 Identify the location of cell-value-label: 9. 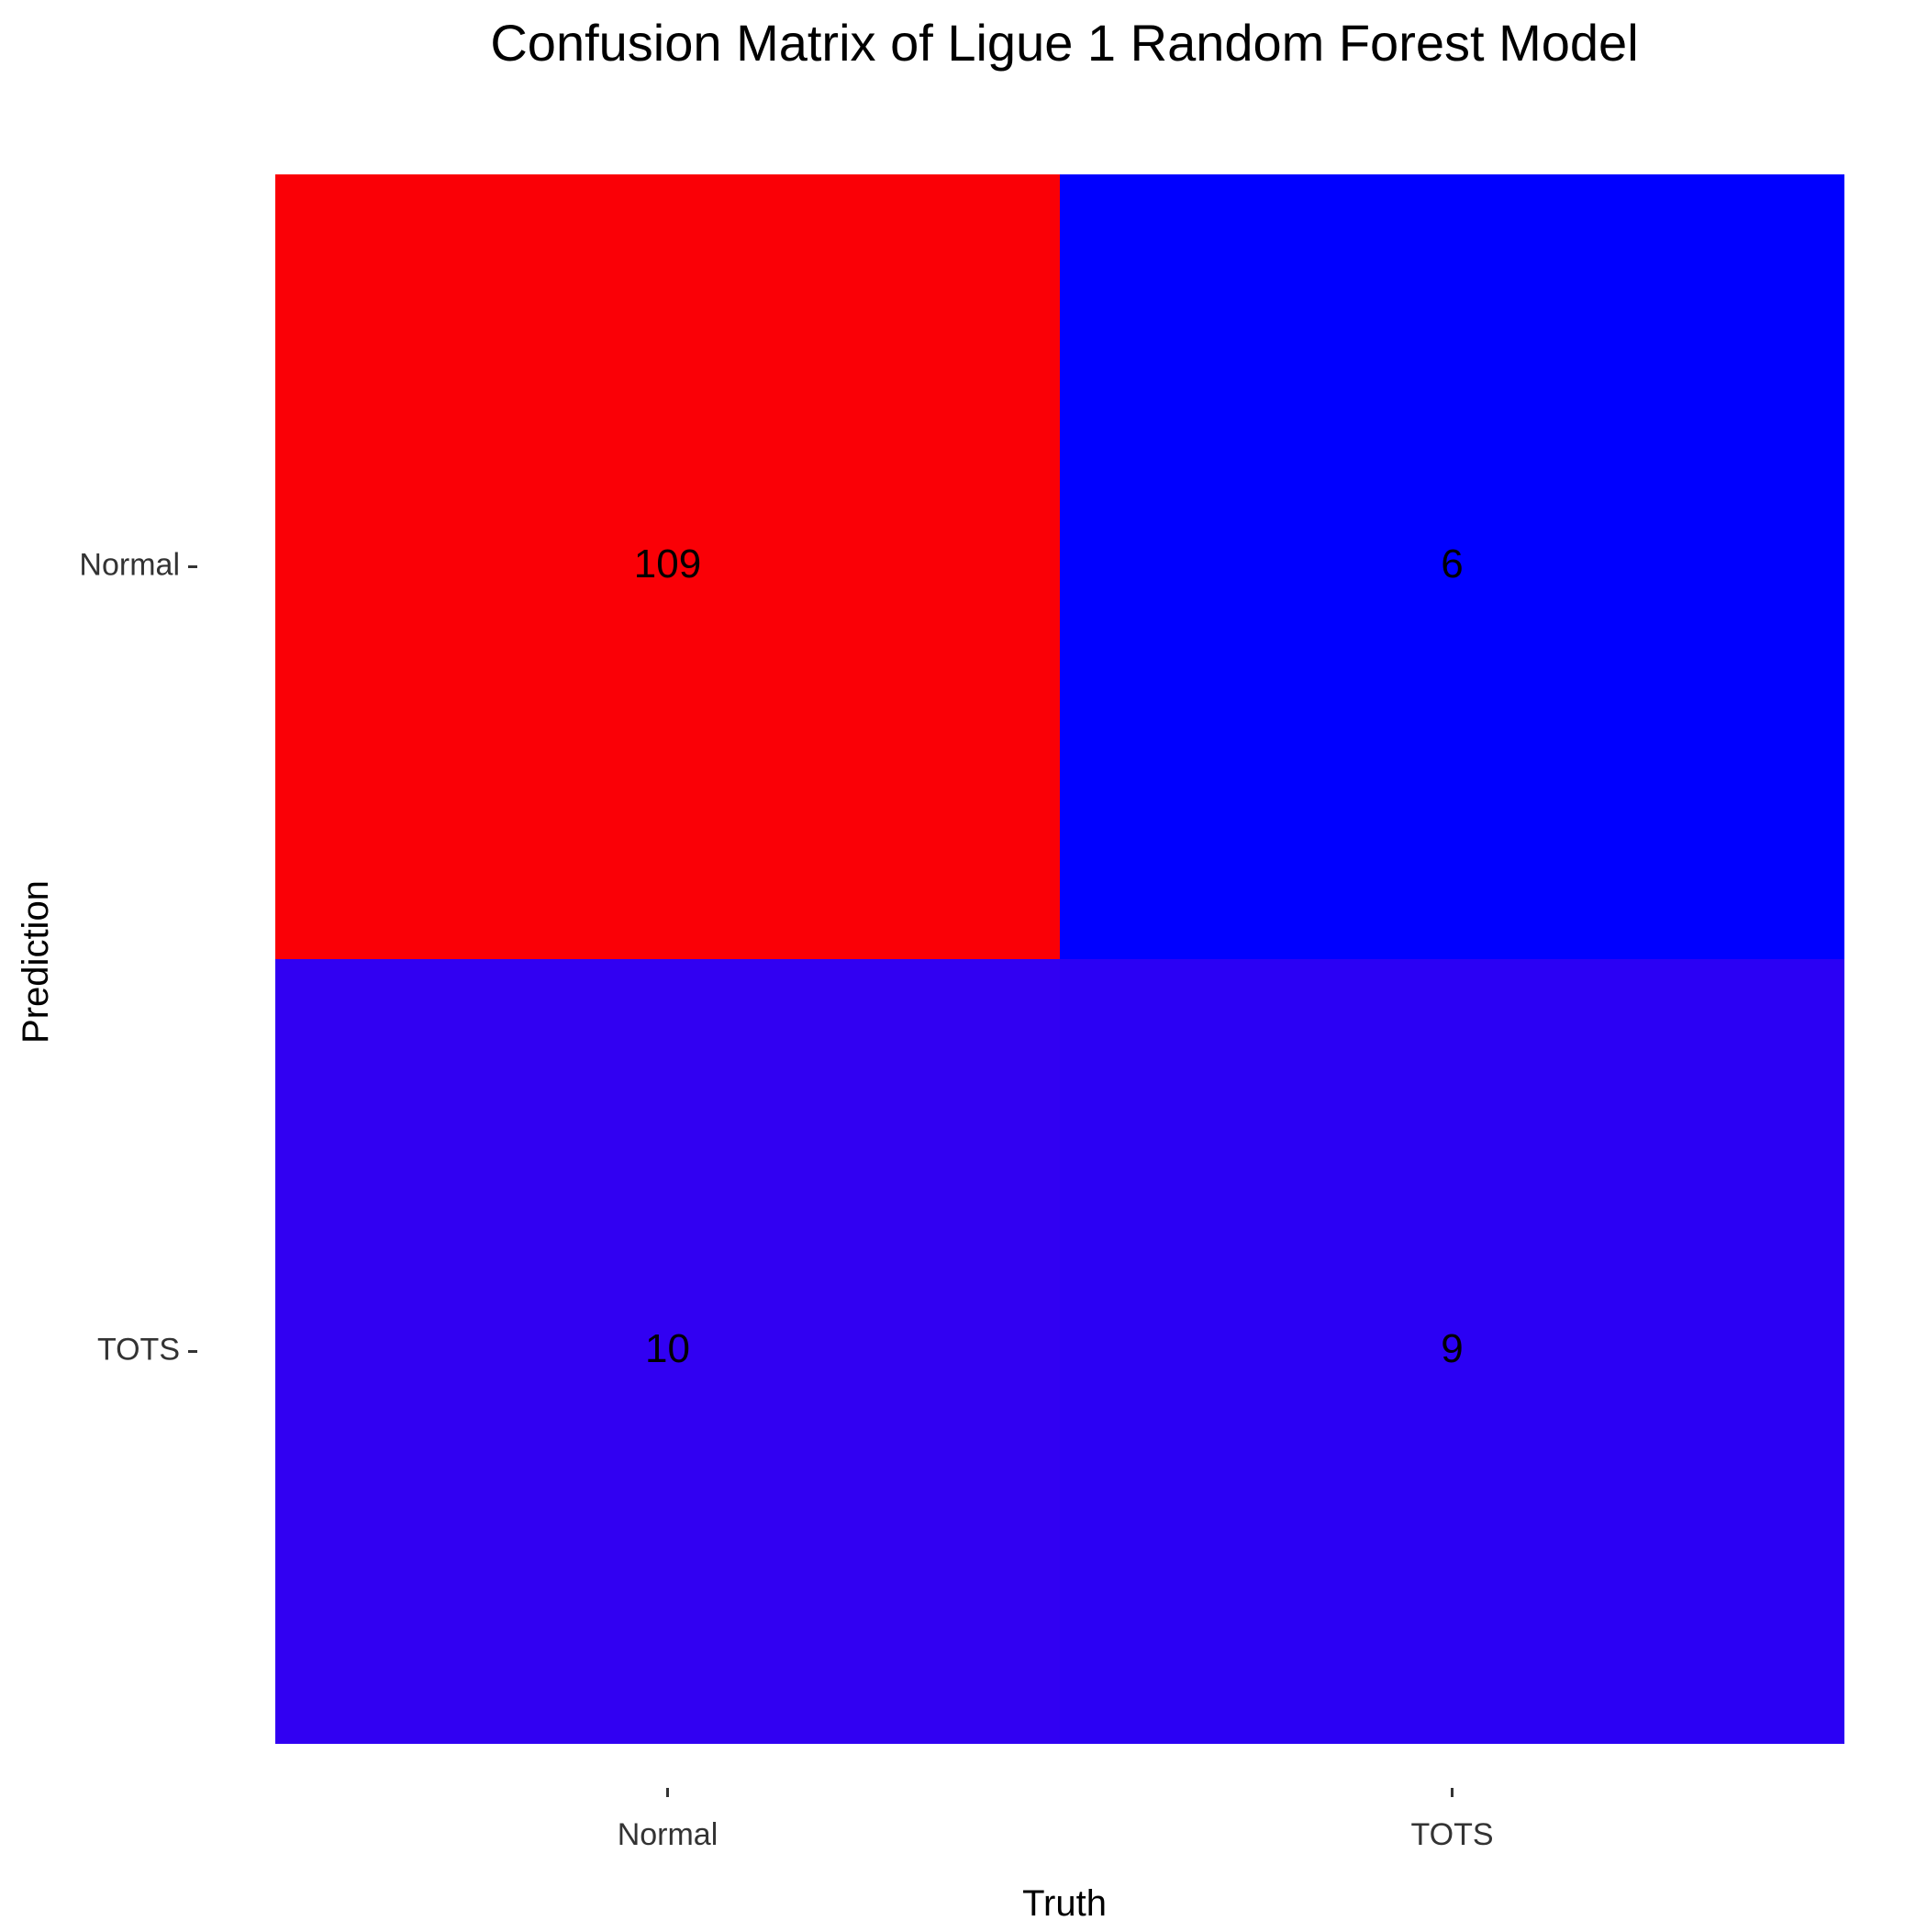
(1452, 1348).